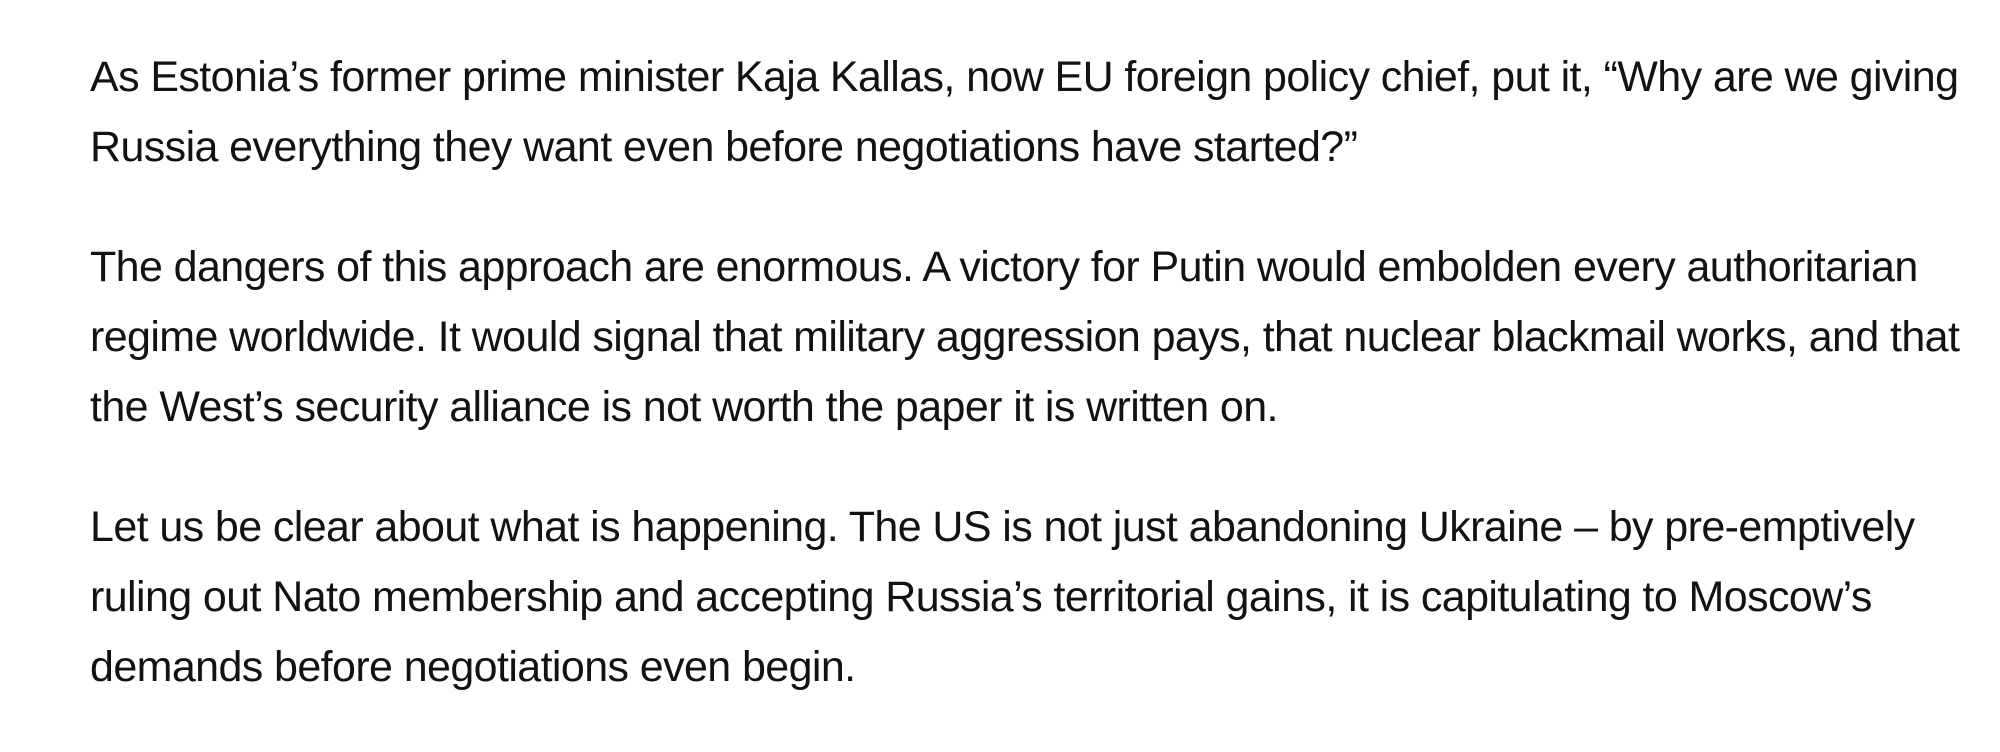 The width and height of the screenshot is (2000, 752). What do you see at coordinates (473, 667) in the screenshot?
I see `paragraph-line: demands before negotiations even begin.` at bounding box center [473, 667].